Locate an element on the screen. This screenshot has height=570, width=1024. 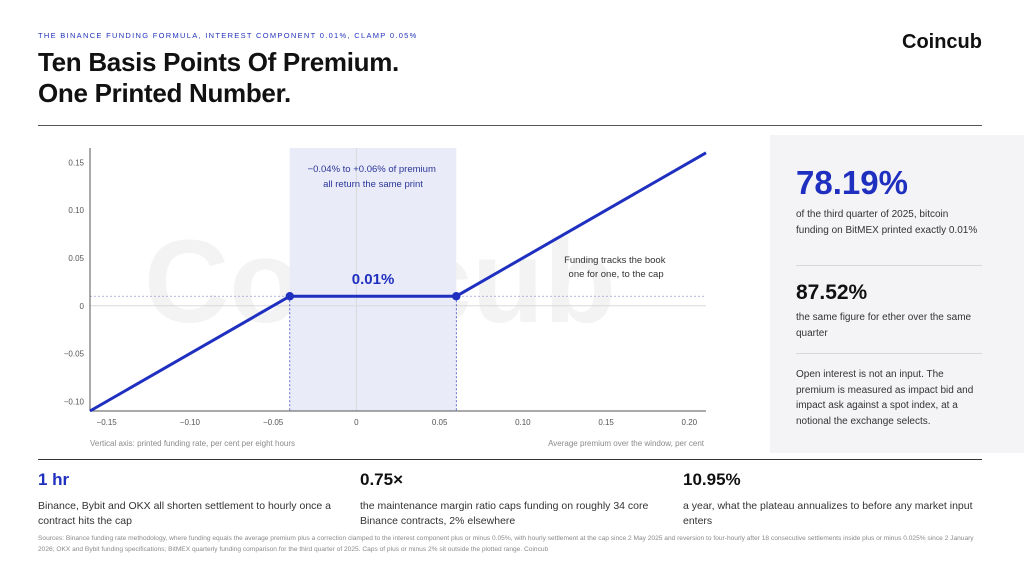
x-tick-label: −0.10 is located at coordinates (190, 422).